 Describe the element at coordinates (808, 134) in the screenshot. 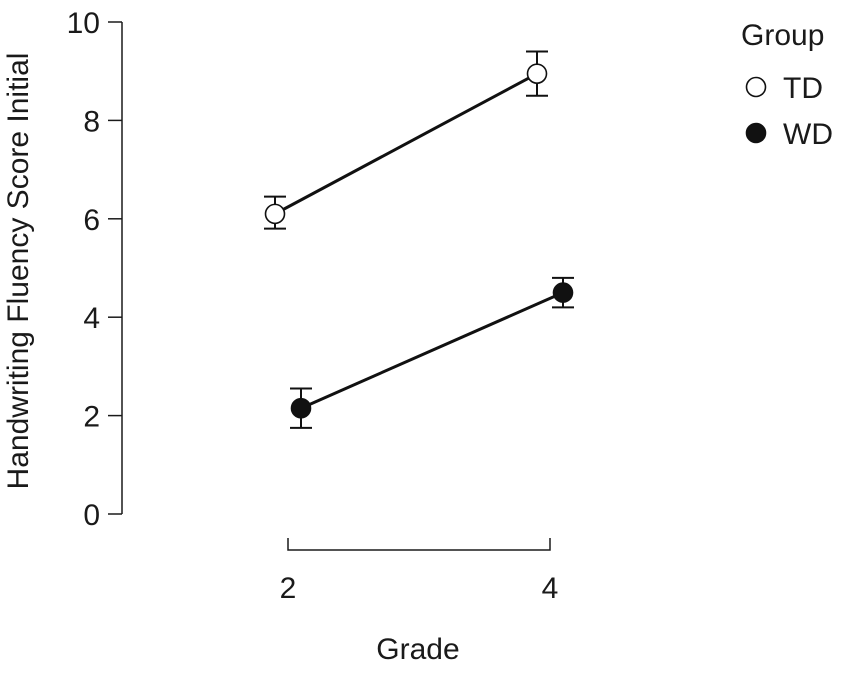

I see `legend-label: WD` at that location.